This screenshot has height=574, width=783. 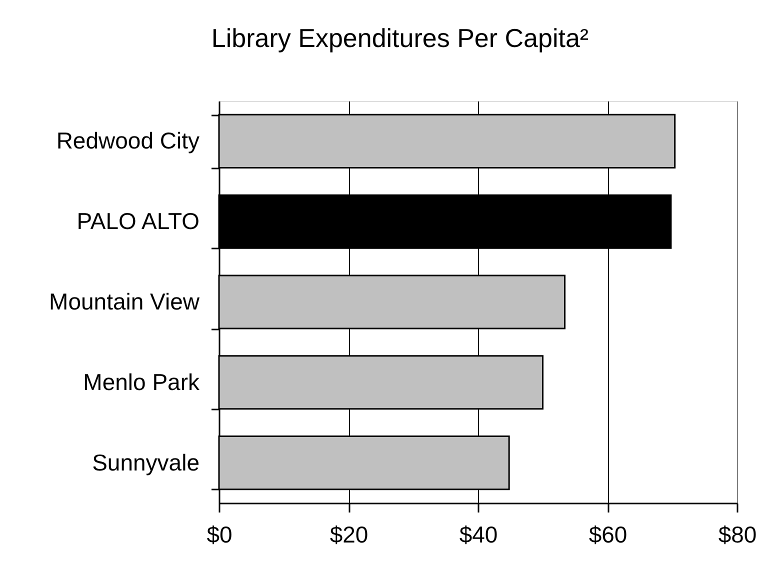 What do you see at coordinates (349, 535) in the screenshot?
I see `x-tick-label: $20` at bounding box center [349, 535].